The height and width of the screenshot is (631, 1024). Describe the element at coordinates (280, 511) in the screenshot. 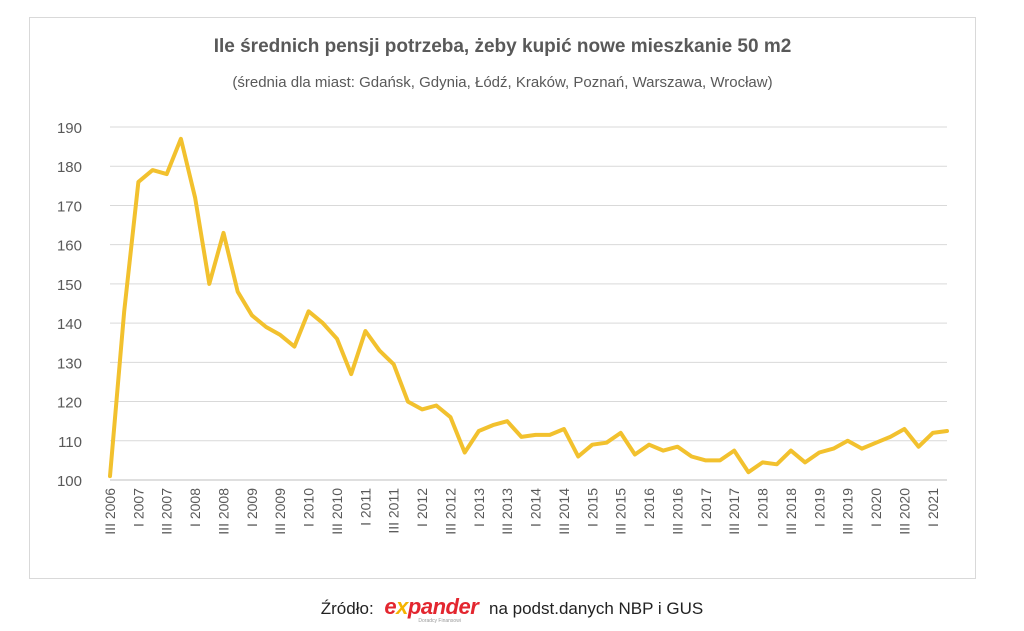

I see `x-tick-label: III 2009` at that location.